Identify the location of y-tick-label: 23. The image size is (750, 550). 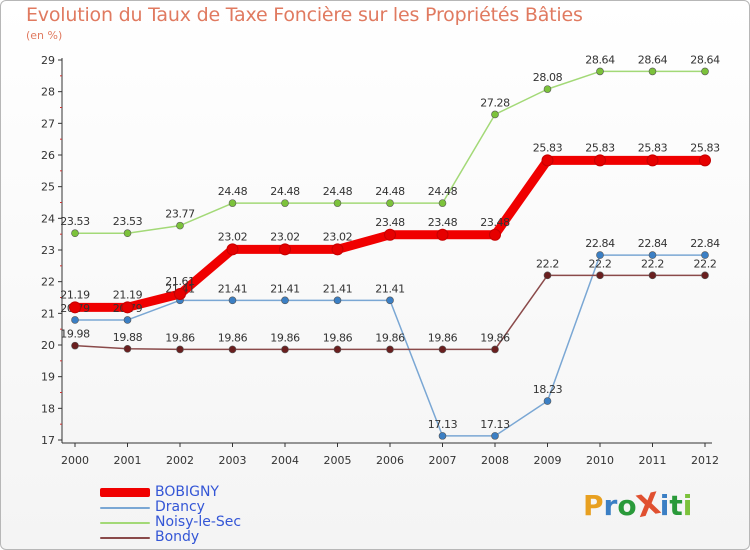
(48, 250).